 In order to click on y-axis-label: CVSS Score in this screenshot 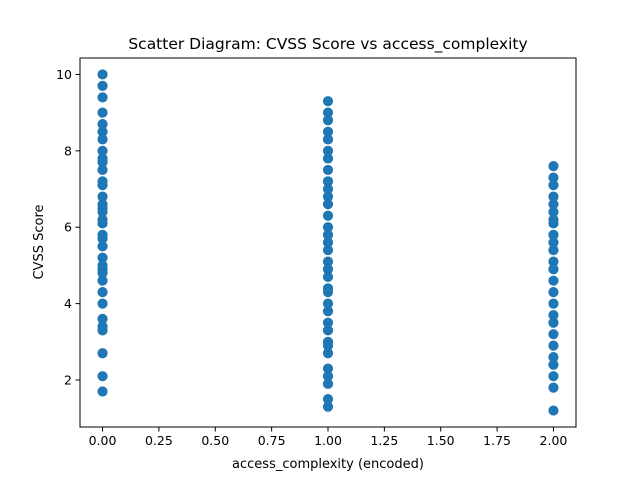, I will do `click(39, 241)`.